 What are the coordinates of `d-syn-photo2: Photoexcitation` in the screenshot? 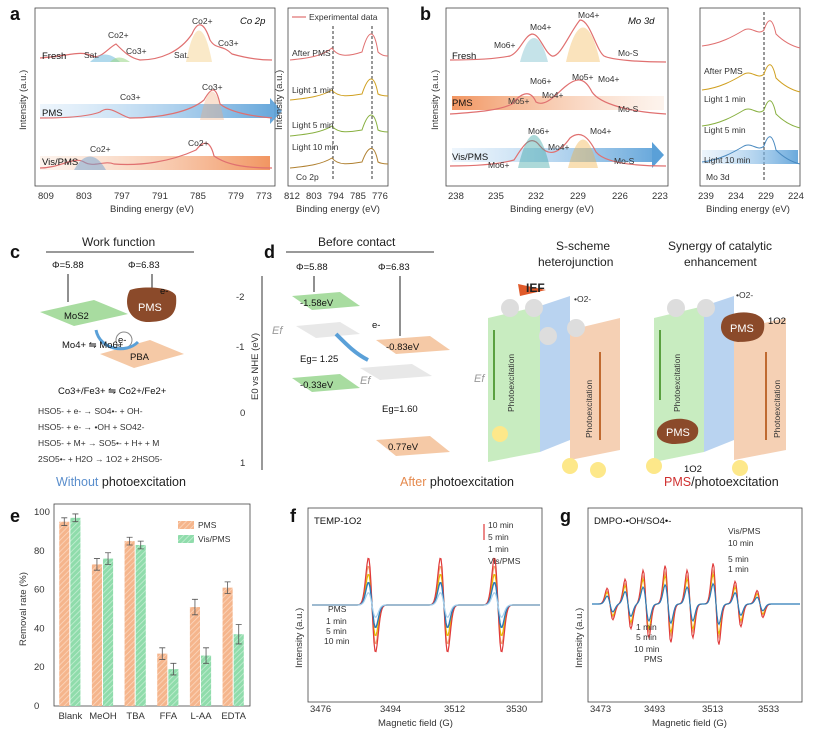 It's located at (777, 409).